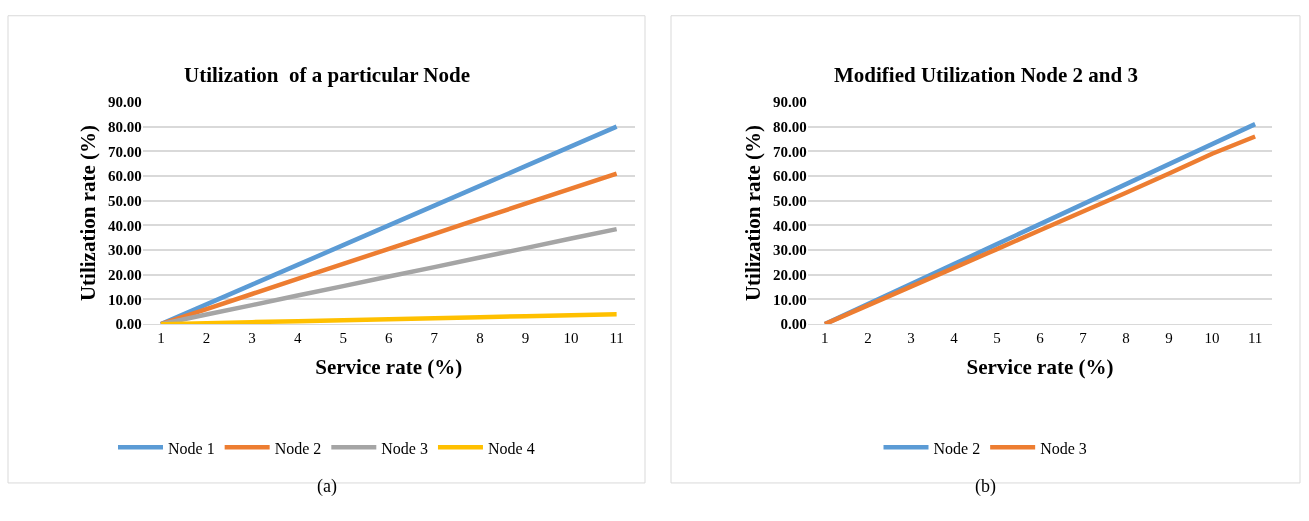  Describe the element at coordinates (327, 75) in the screenshot. I see `chart-title: Utilization of a particular Node` at that location.